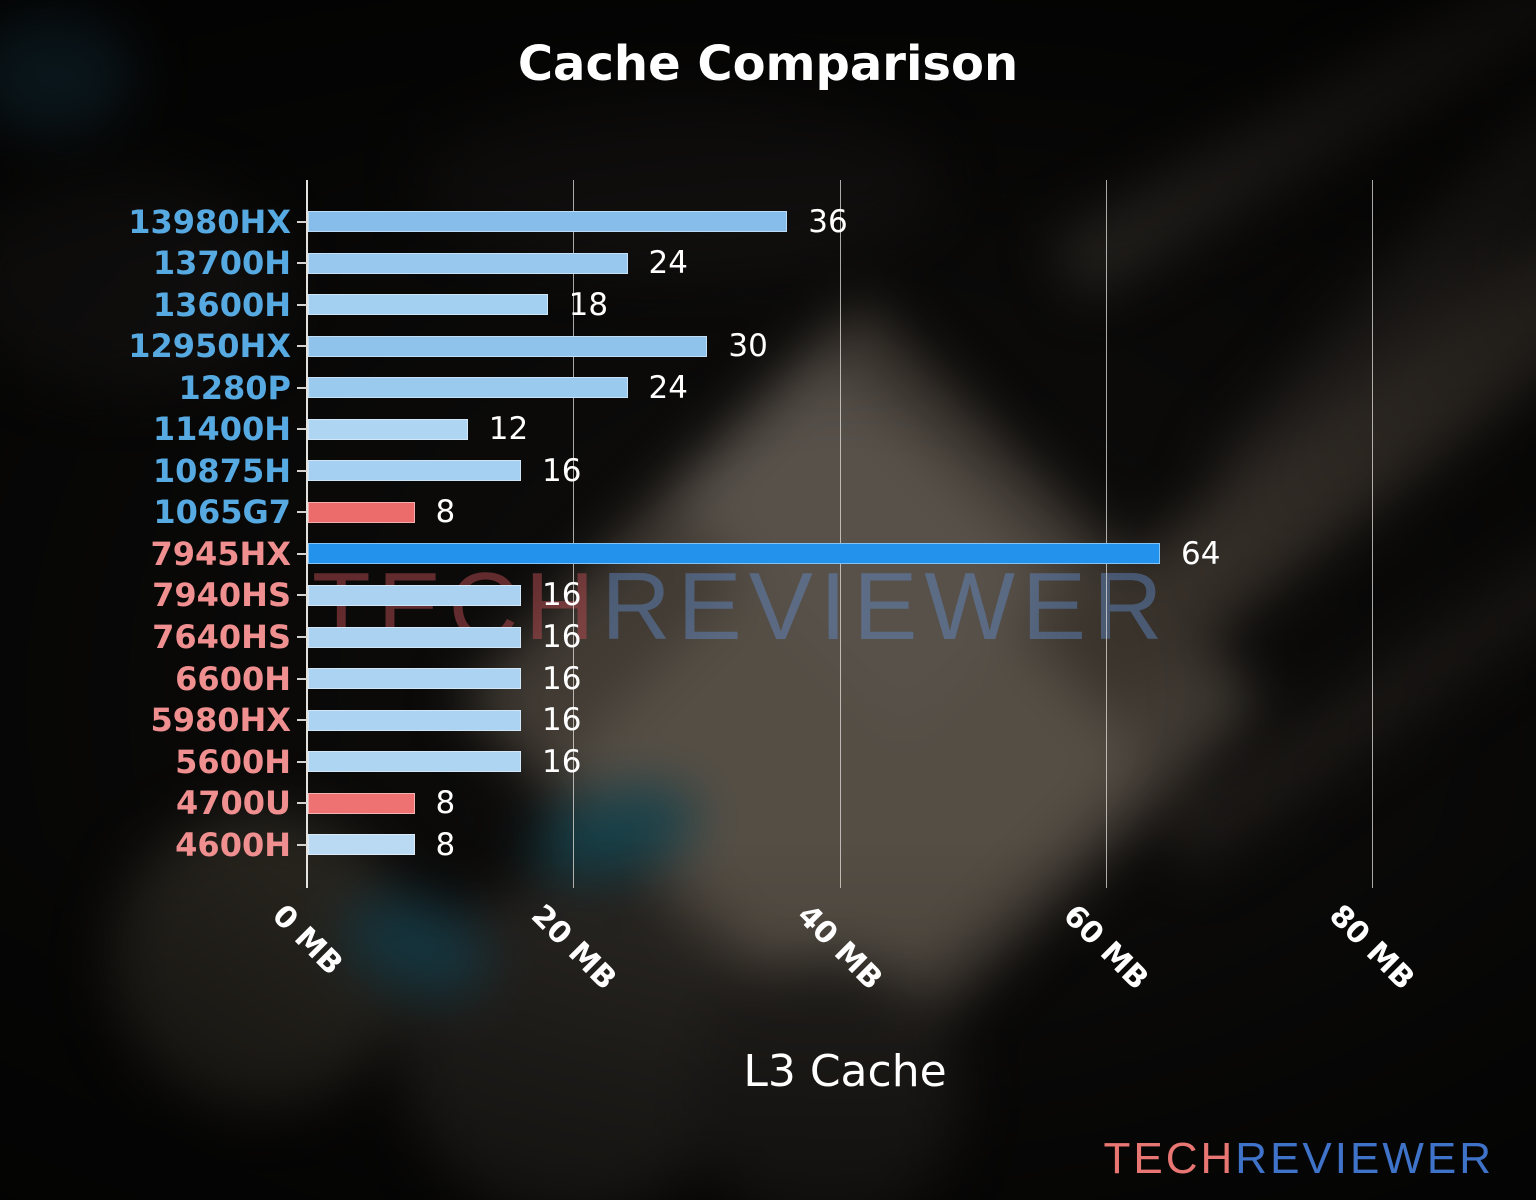 Image resolution: width=1536 pixels, height=1200 pixels. What do you see at coordinates (221, 470) in the screenshot?
I see `category-label: 10875H` at bounding box center [221, 470].